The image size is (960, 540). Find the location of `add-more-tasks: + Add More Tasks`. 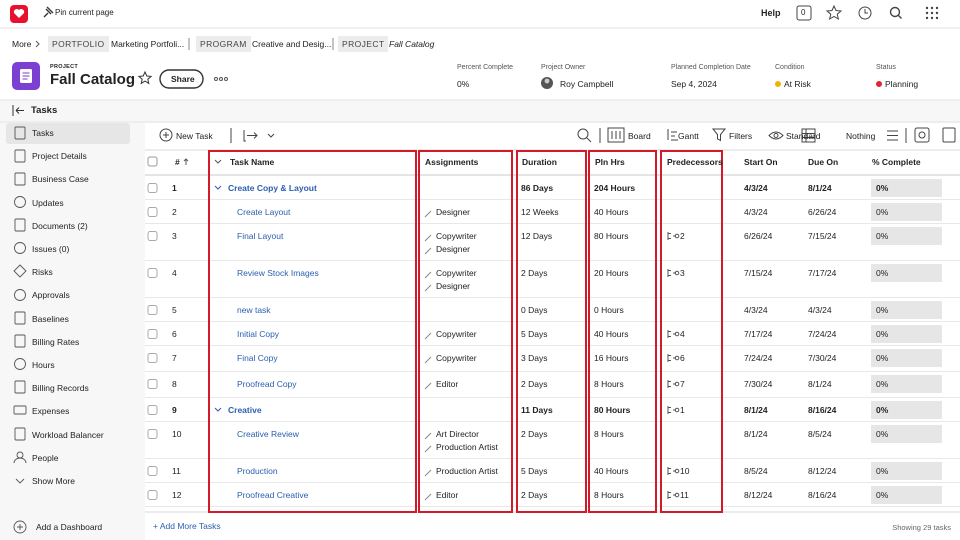

add-more-tasks: + Add More Tasks is located at coordinates (187, 526).